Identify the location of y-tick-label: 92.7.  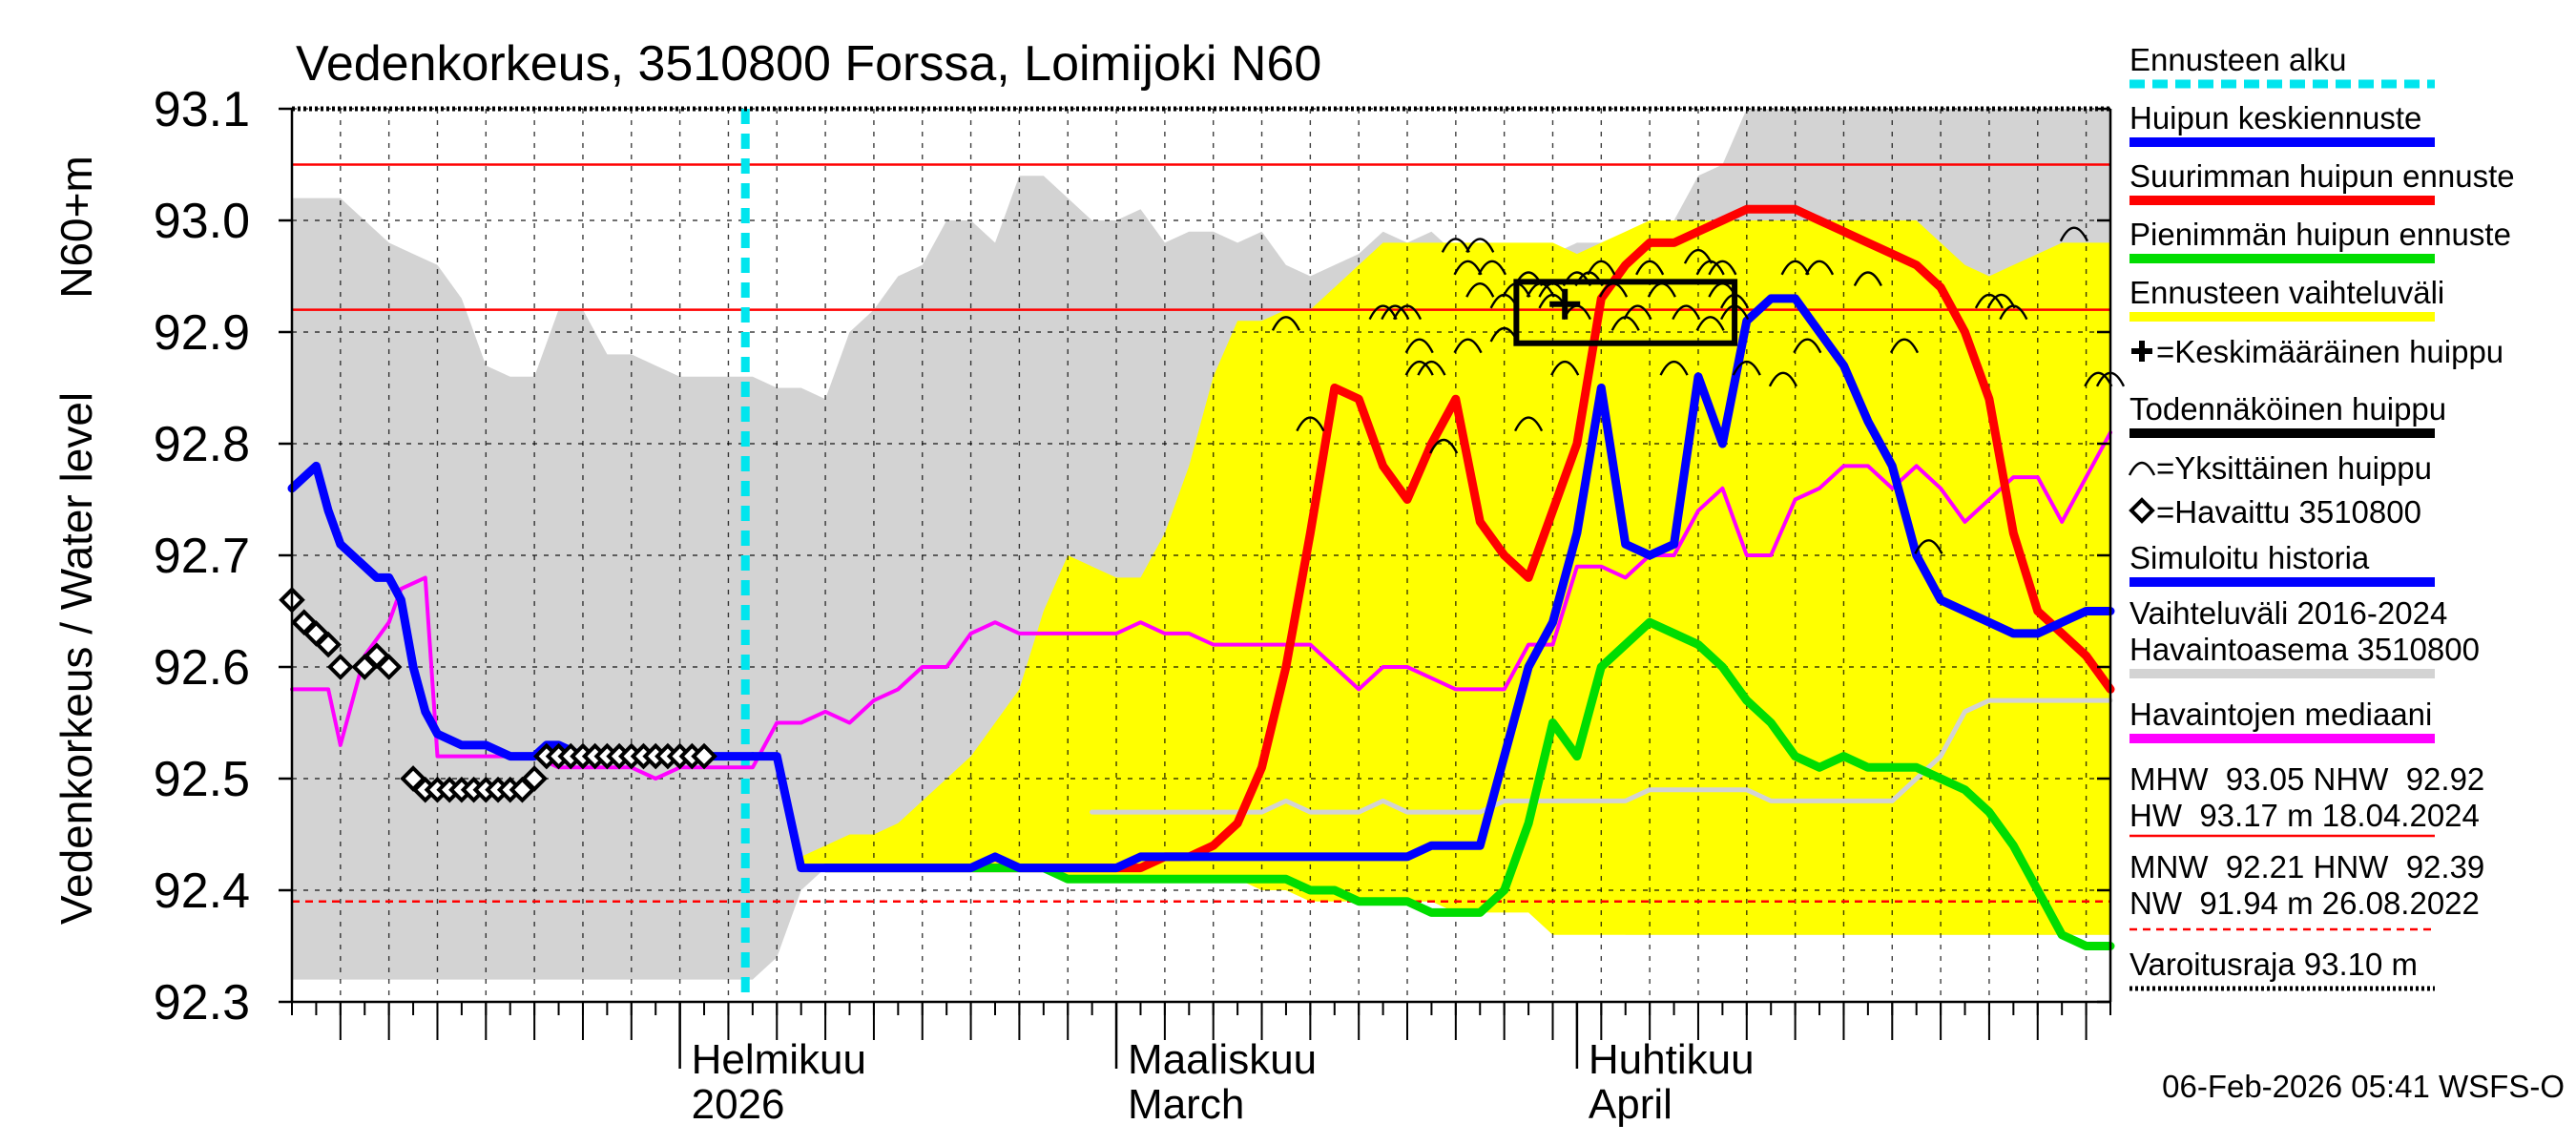
(202, 557).